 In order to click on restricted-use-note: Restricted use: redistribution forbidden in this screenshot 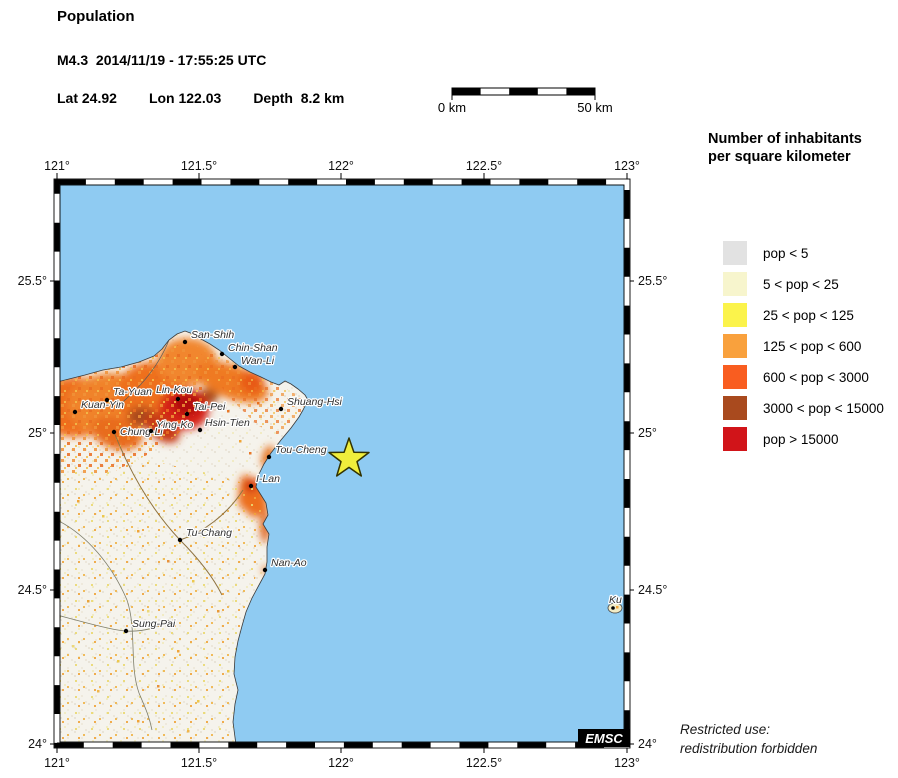, I will do `click(749, 739)`.